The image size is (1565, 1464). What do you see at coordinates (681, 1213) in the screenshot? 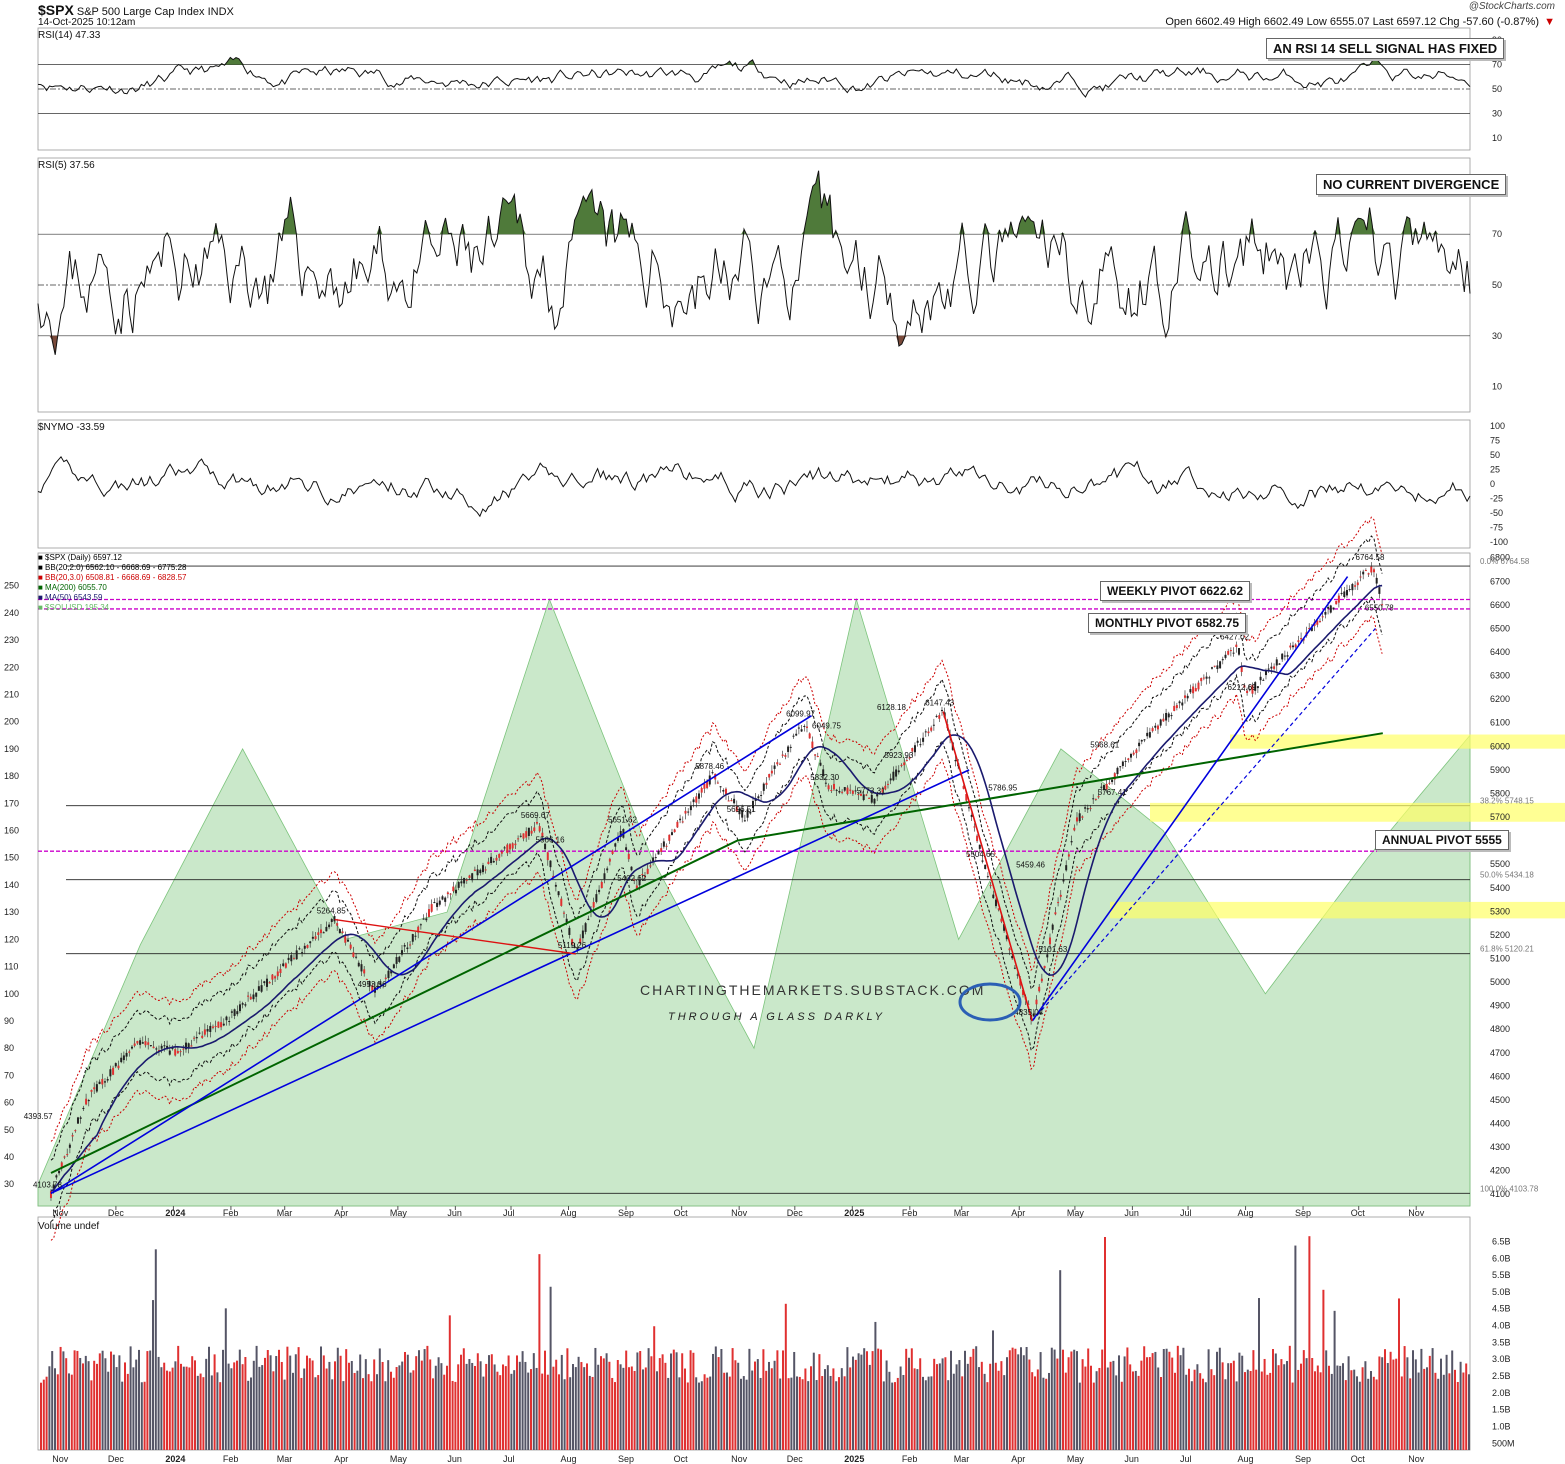
I see `x-axis-label: Oct` at bounding box center [681, 1213].